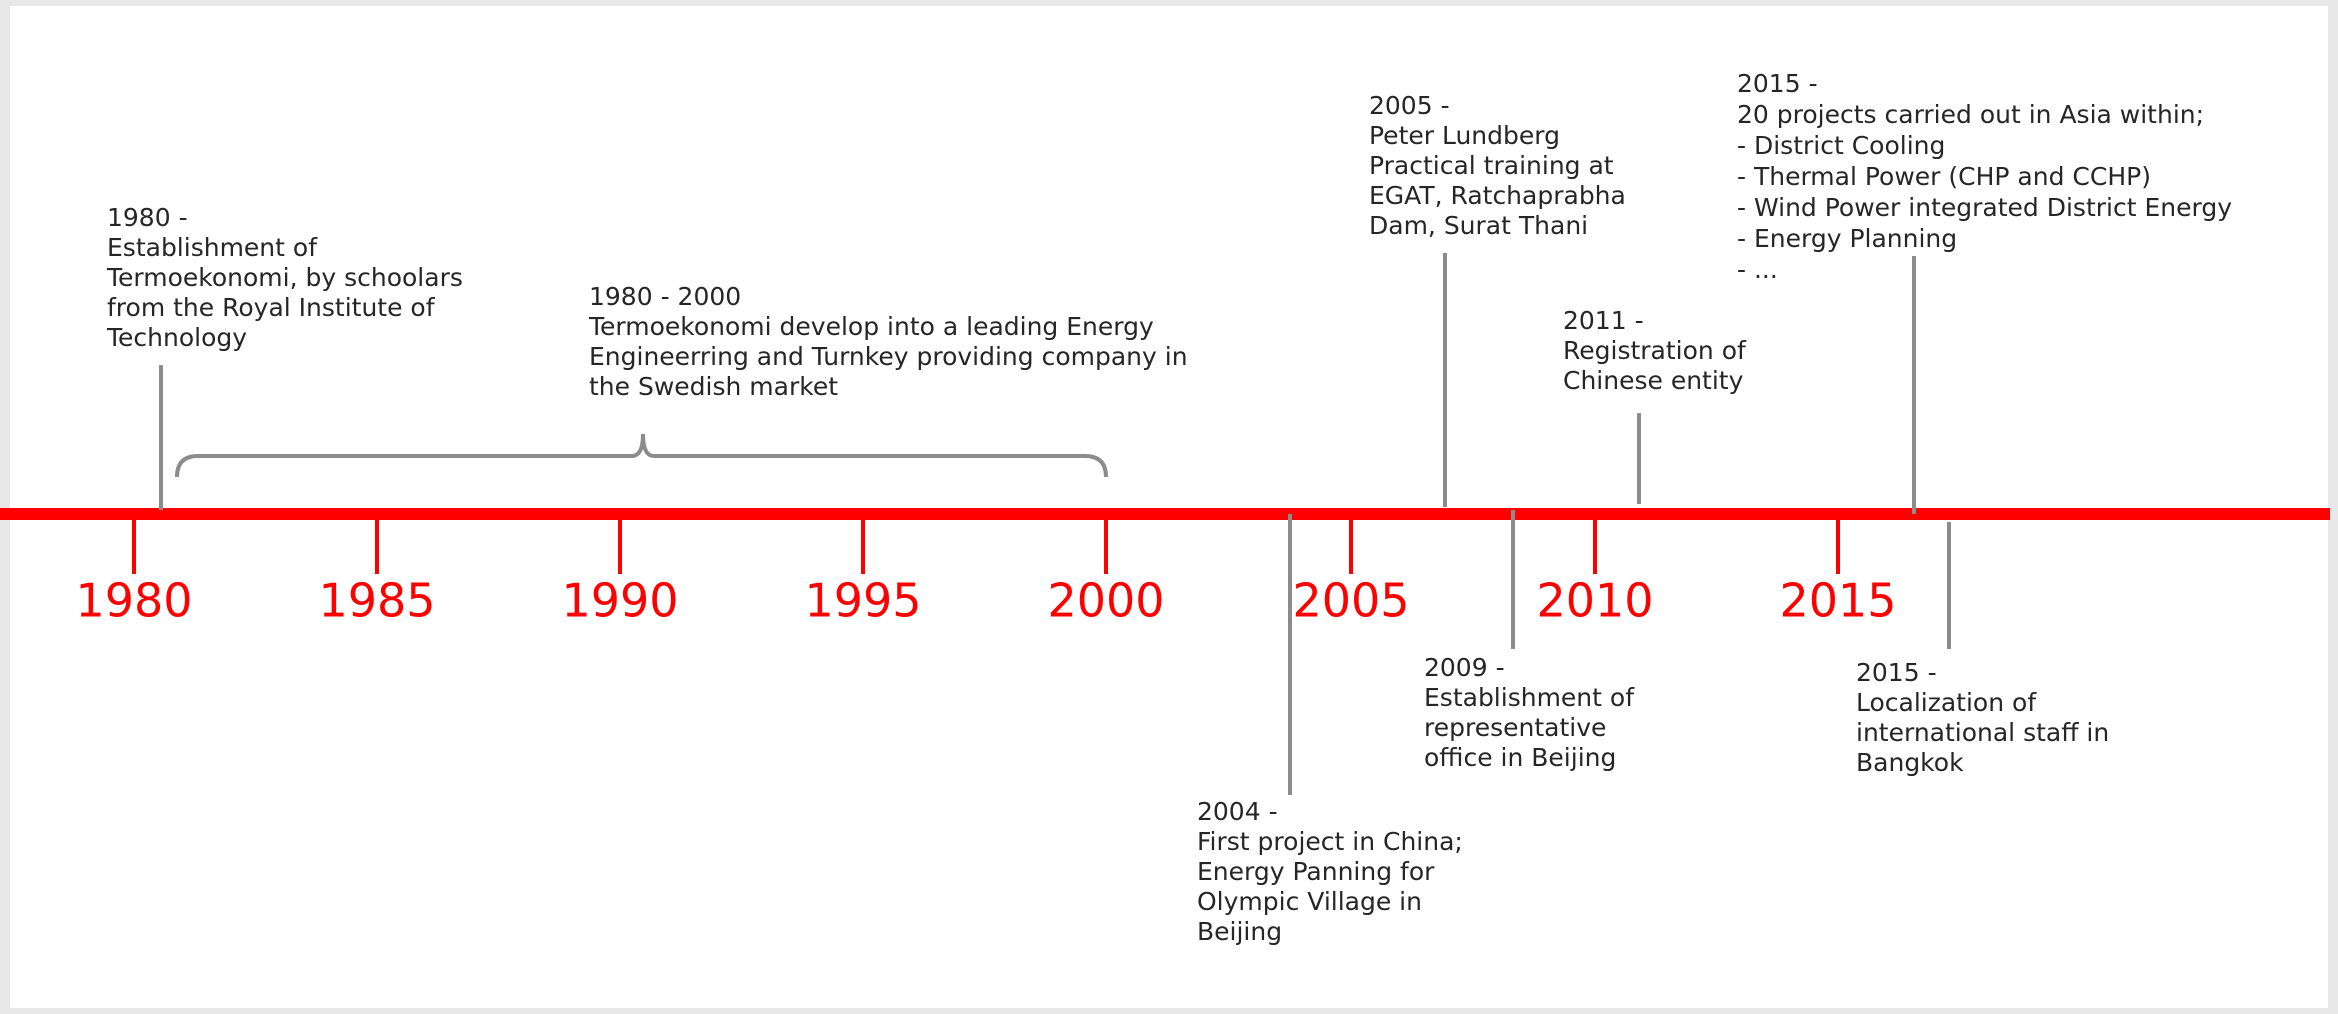  I want to click on event-text: from the Royal Institute of, so click(271, 307).